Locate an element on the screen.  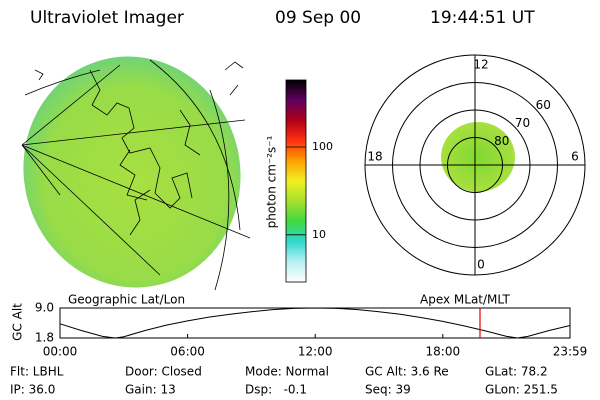
status-field: GLat: 78.2 is located at coordinates (516, 372).